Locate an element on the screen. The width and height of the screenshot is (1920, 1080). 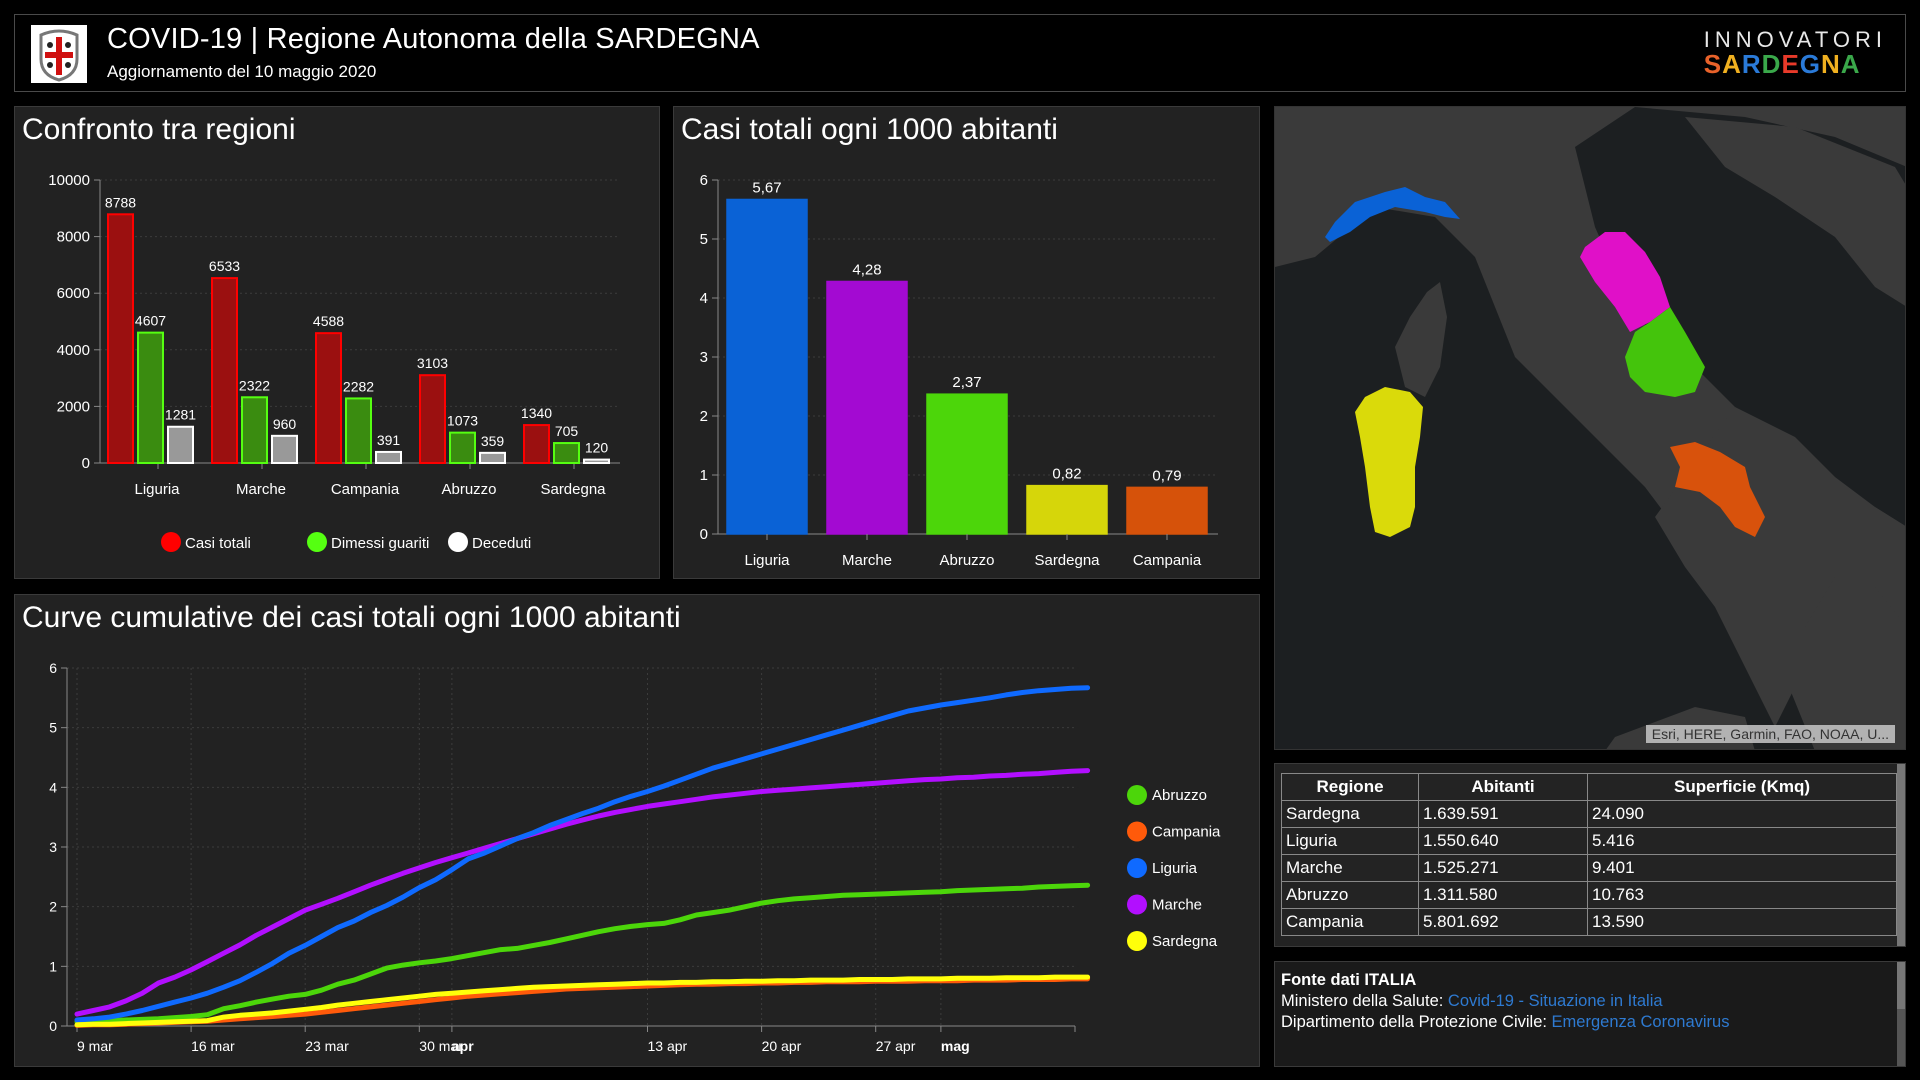
legend-label: Deceduti is located at coordinates (501, 543).